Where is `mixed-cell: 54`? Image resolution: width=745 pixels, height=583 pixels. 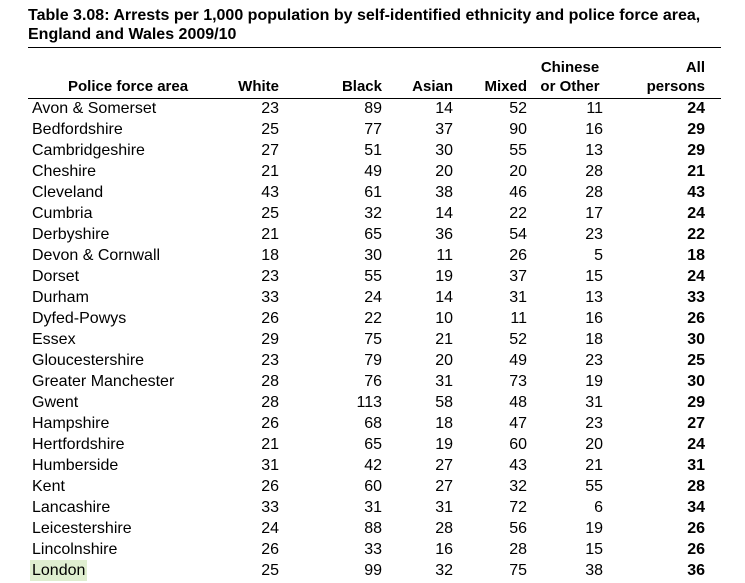 mixed-cell: 54 is located at coordinates (518, 234).